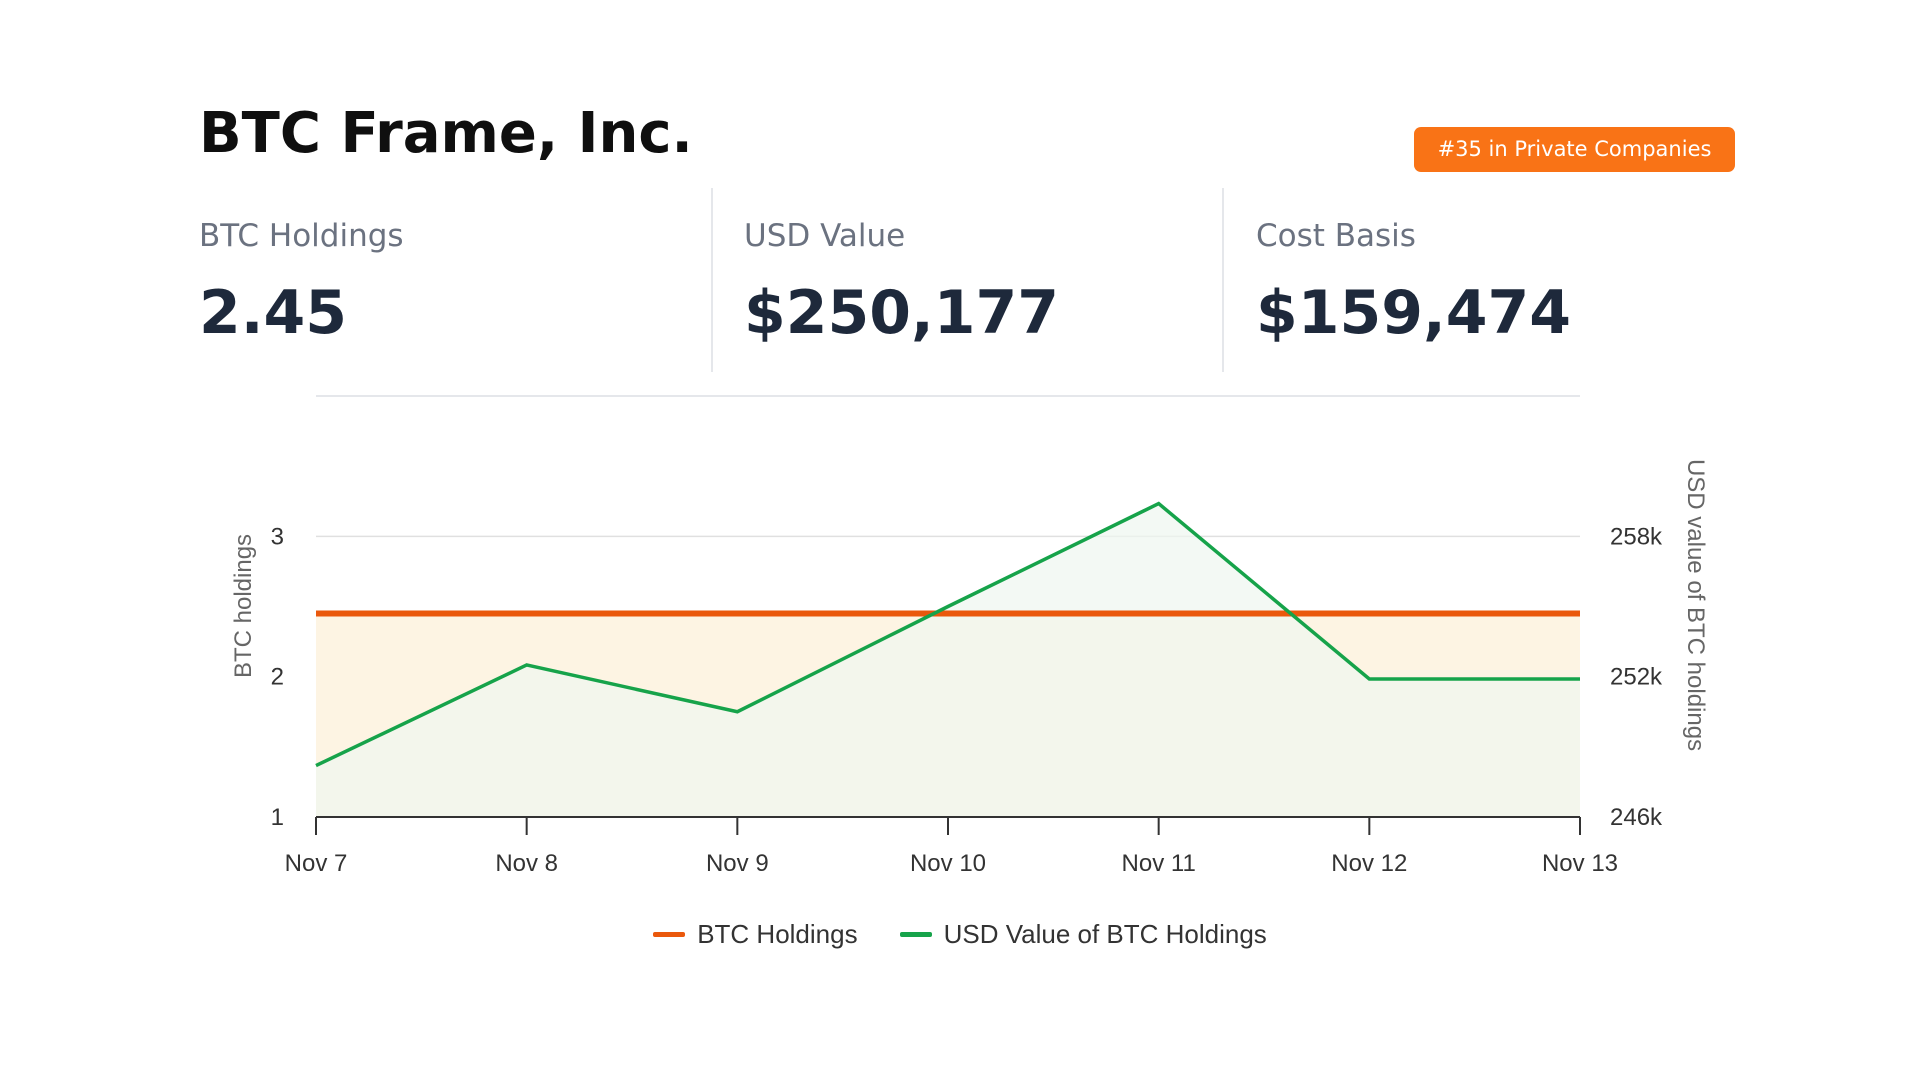 Image resolution: width=1920 pixels, height=1080 pixels. What do you see at coordinates (669, 934) in the screenshot?
I see `legend-swatch-btc-holdings` at bounding box center [669, 934].